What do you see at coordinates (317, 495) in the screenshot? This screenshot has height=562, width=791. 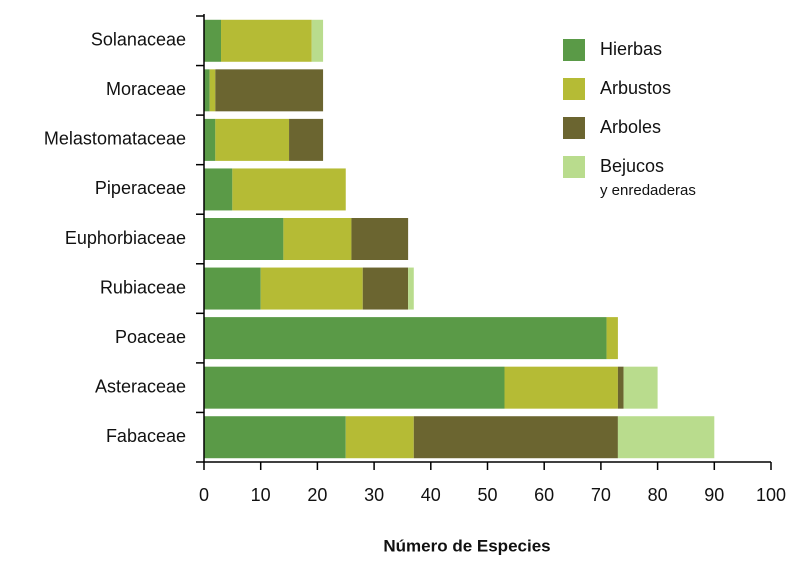 I see `x-tick-label: 20` at bounding box center [317, 495].